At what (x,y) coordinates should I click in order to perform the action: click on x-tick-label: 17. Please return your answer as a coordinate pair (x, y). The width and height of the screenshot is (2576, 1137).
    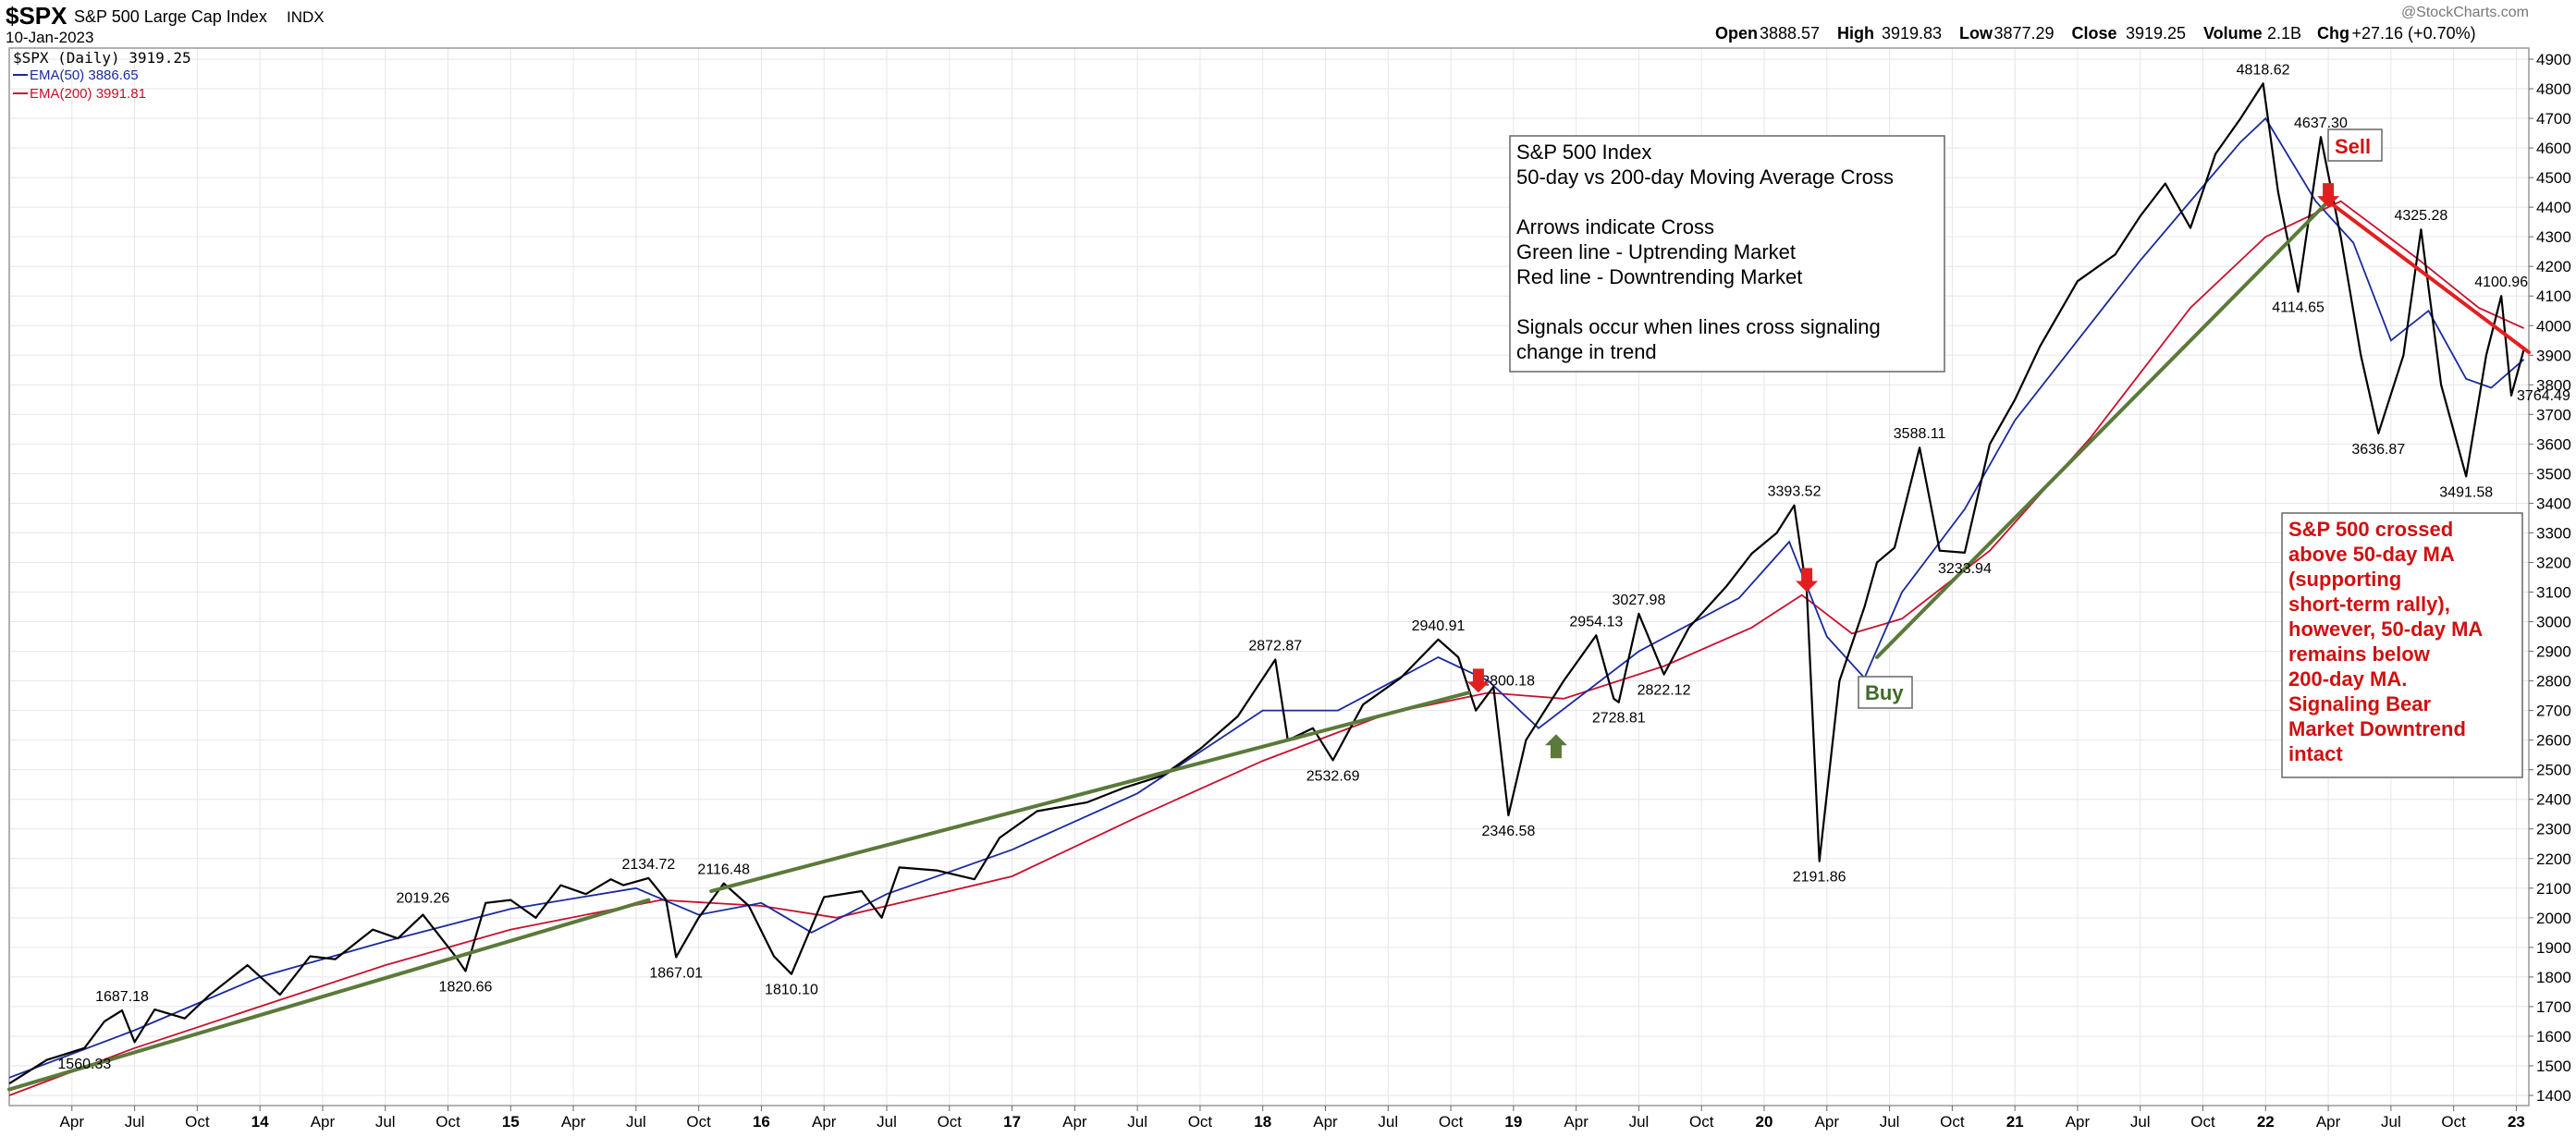
    Looking at the image, I should click on (1012, 1122).